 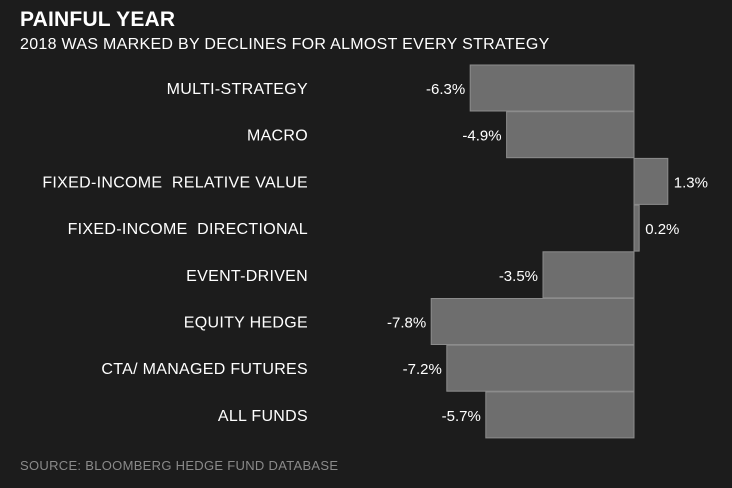 I want to click on value-label: -5.7%, so click(x=461, y=416).